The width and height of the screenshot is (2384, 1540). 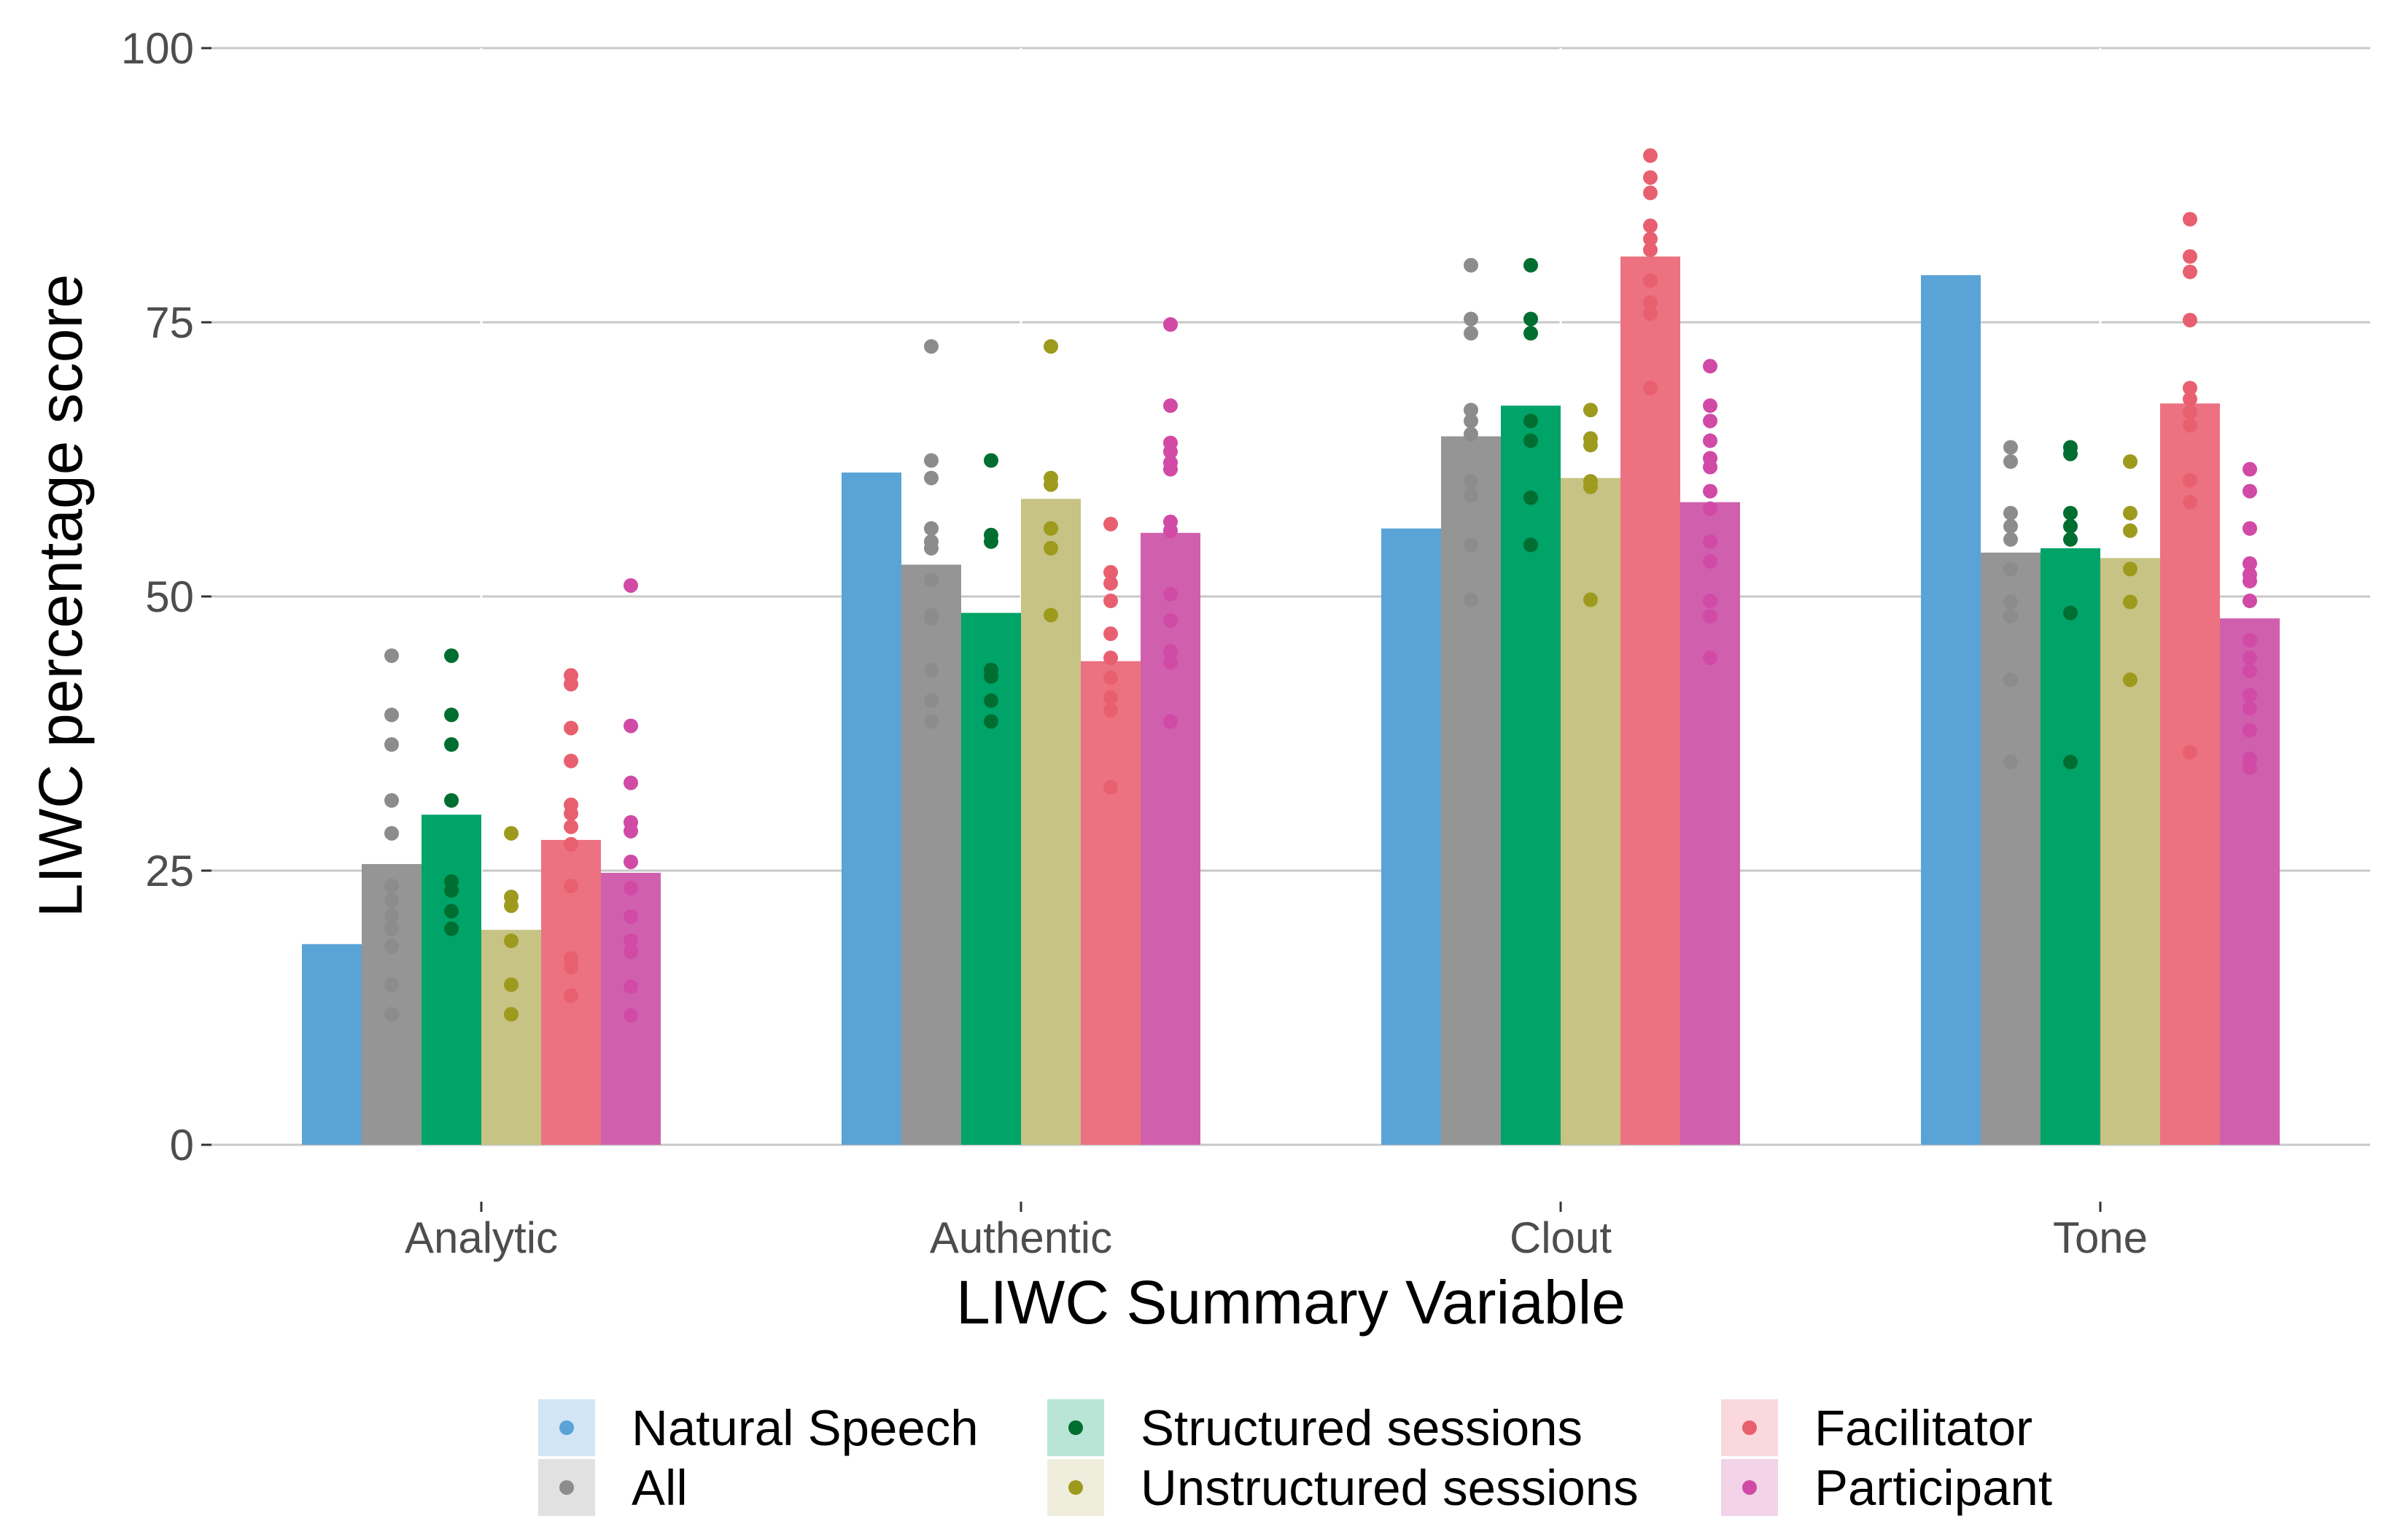 I want to click on y-tick-label: 100, so click(x=157, y=48).